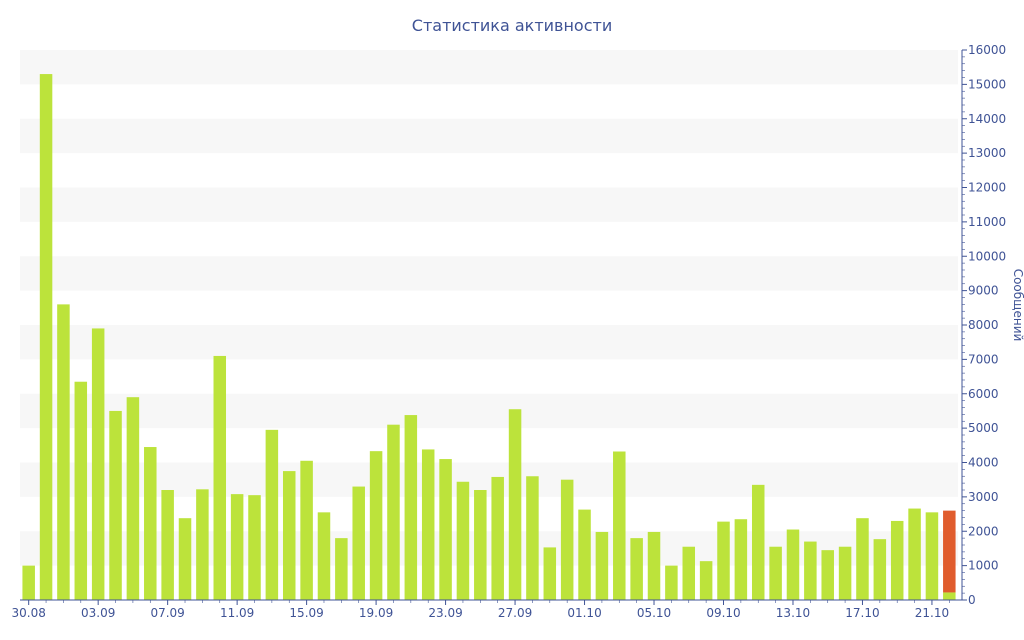  I want to click on y-axis-title: Сообщений, so click(1017, 305).